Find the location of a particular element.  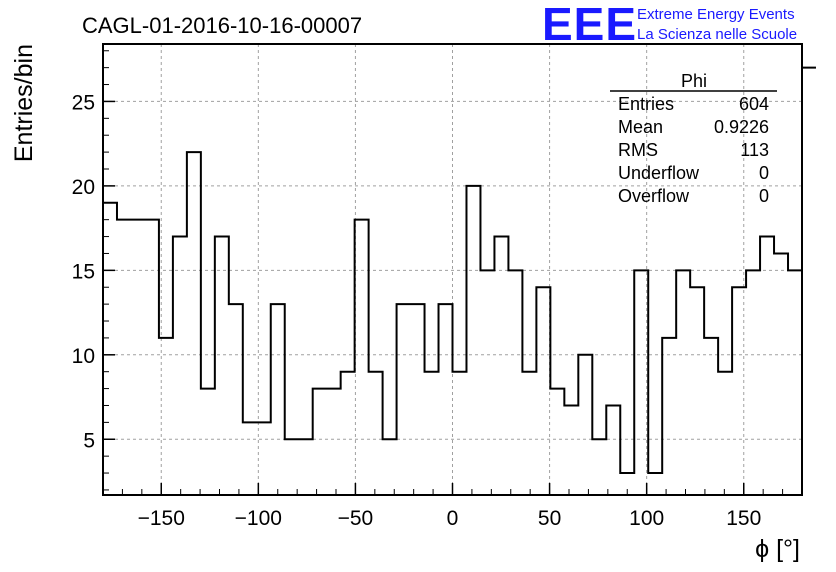

logo-line-1: Extreme Energy Events is located at coordinates (716, 14).